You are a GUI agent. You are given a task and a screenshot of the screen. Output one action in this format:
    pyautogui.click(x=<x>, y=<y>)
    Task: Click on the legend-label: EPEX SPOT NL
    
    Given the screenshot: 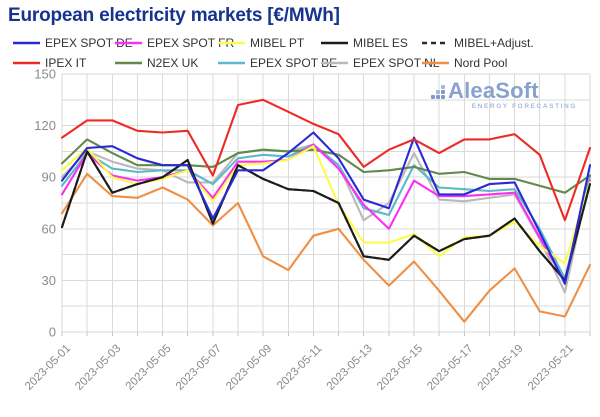 What is the action you would take?
    pyautogui.click(x=396, y=63)
    